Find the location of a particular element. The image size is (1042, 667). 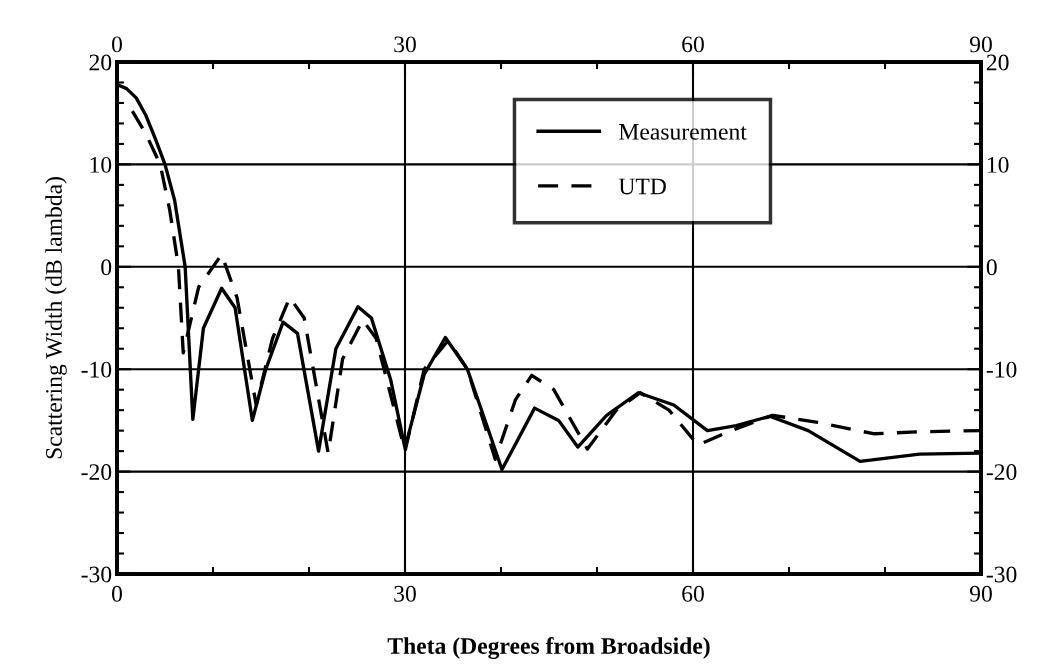

x-tick-label: 90 is located at coordinates (980, 44).